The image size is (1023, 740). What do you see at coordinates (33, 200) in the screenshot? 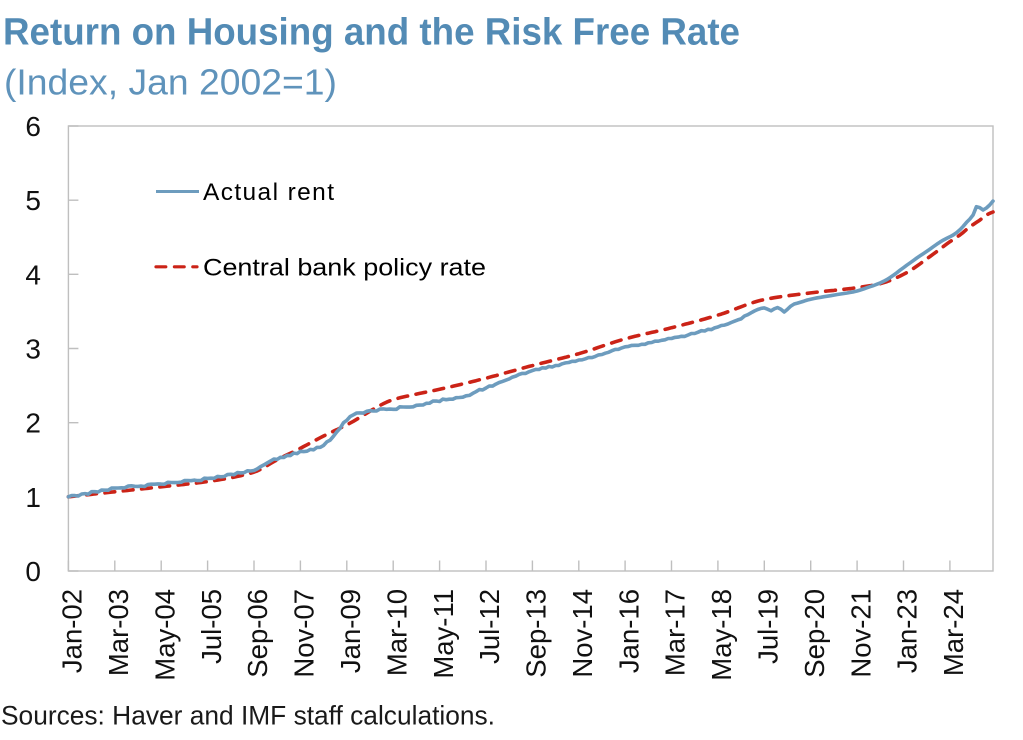
I see `svg-text: 5` at bounding box center [33, 200].